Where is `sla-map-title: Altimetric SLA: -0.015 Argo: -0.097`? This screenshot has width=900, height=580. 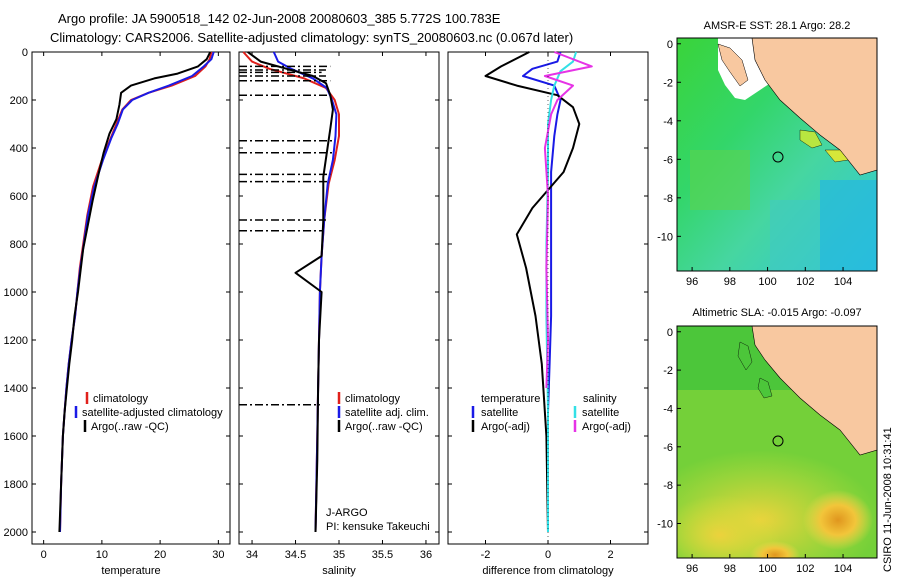
sla-map-title: Altimetric SLA: -0.015 Argo: -0.097 is located at coordinates (776, 313).